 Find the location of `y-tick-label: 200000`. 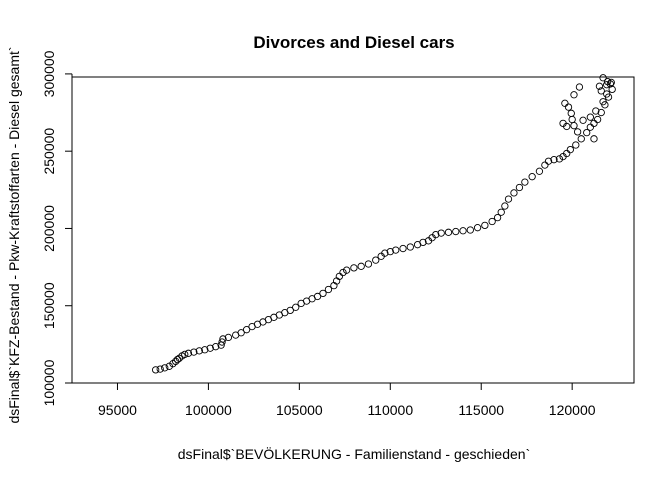

y-tick-label: 200000 is located at coordinates (49, 228).